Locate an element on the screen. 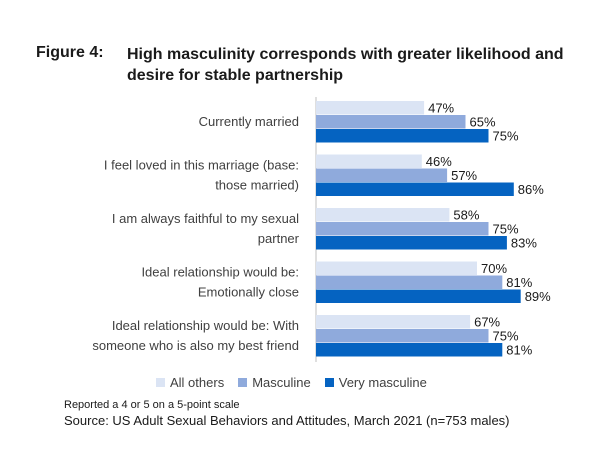 This screenshot has width=608, height=460. category-label-line: Ideal relationship would be: With is located at coordinates (205, 325).